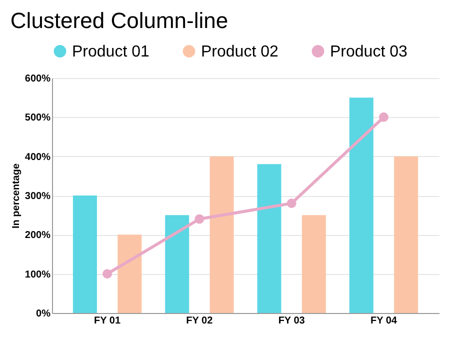 The image size is (474, 355). I want to click on y-axis-title: In percentage, so click(16, 196).